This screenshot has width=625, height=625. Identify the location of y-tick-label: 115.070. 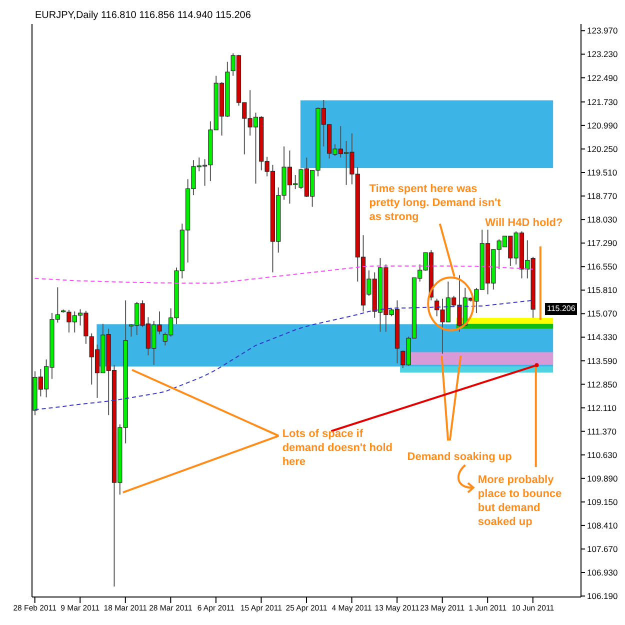
(602, 313).